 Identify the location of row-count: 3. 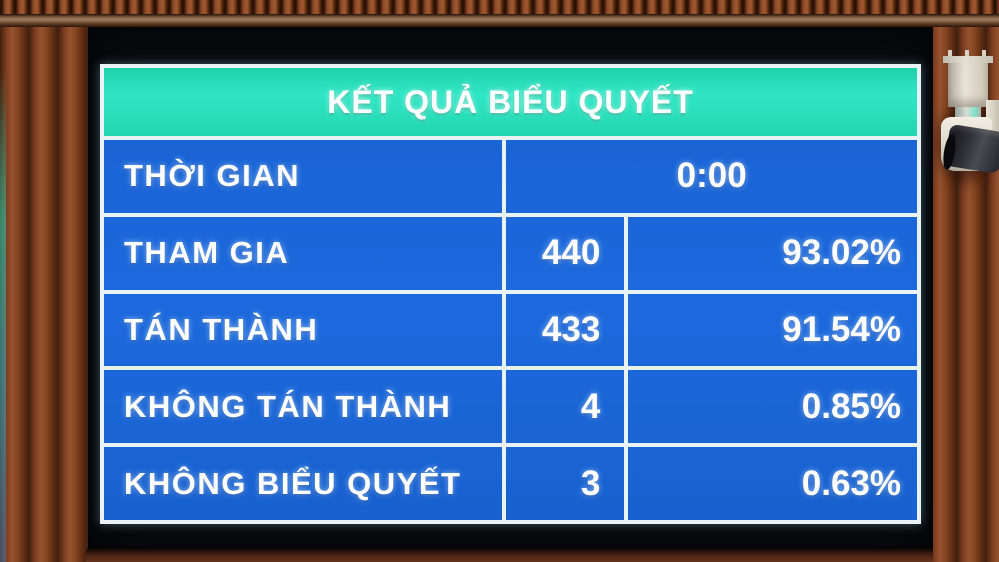
(563, 483).